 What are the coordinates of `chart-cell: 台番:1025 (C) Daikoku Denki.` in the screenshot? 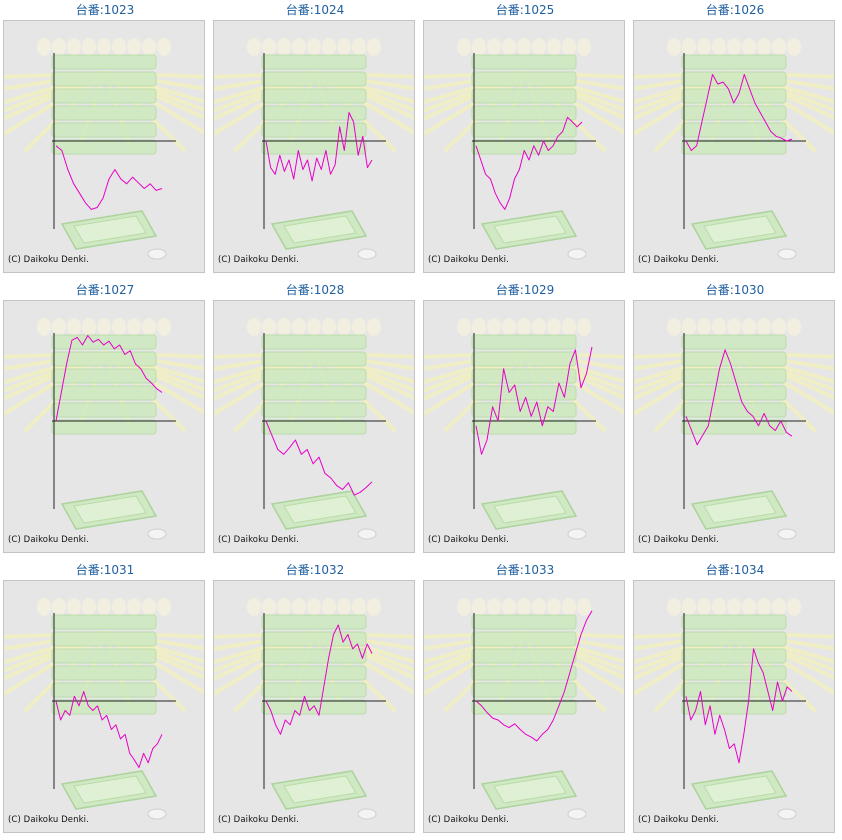 It's located at (525, 140).